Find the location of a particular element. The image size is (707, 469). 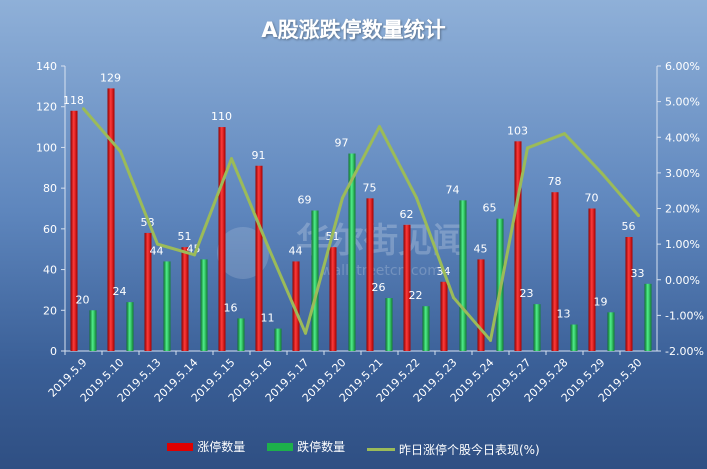

legend-item-performance: 昨日涨停个股今日表现(%) is located at coordinates (453, 449).